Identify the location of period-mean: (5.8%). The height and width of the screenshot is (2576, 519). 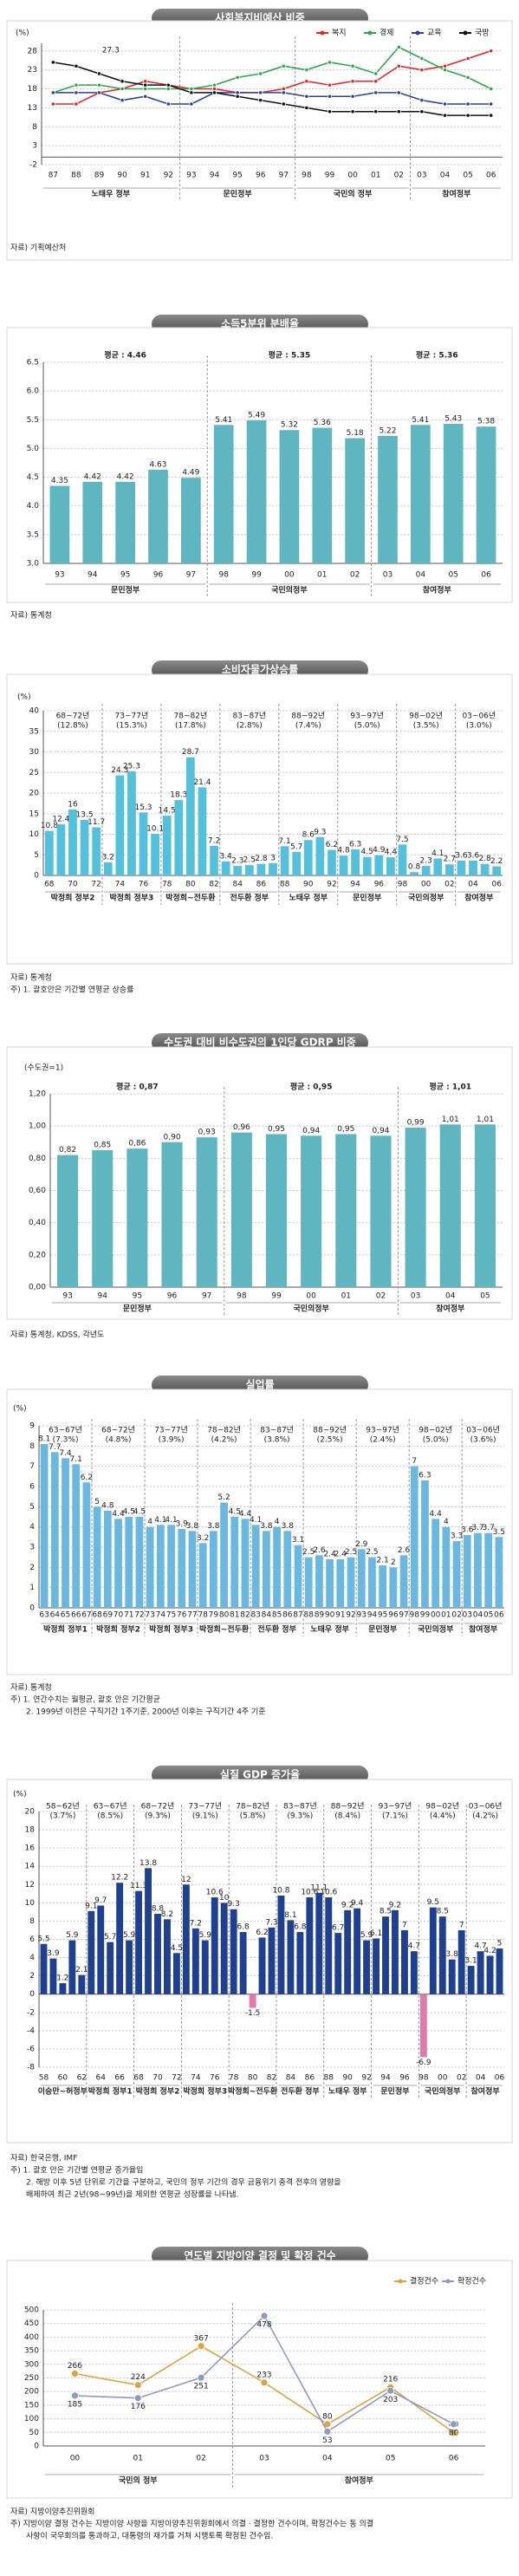
(253, 1817).